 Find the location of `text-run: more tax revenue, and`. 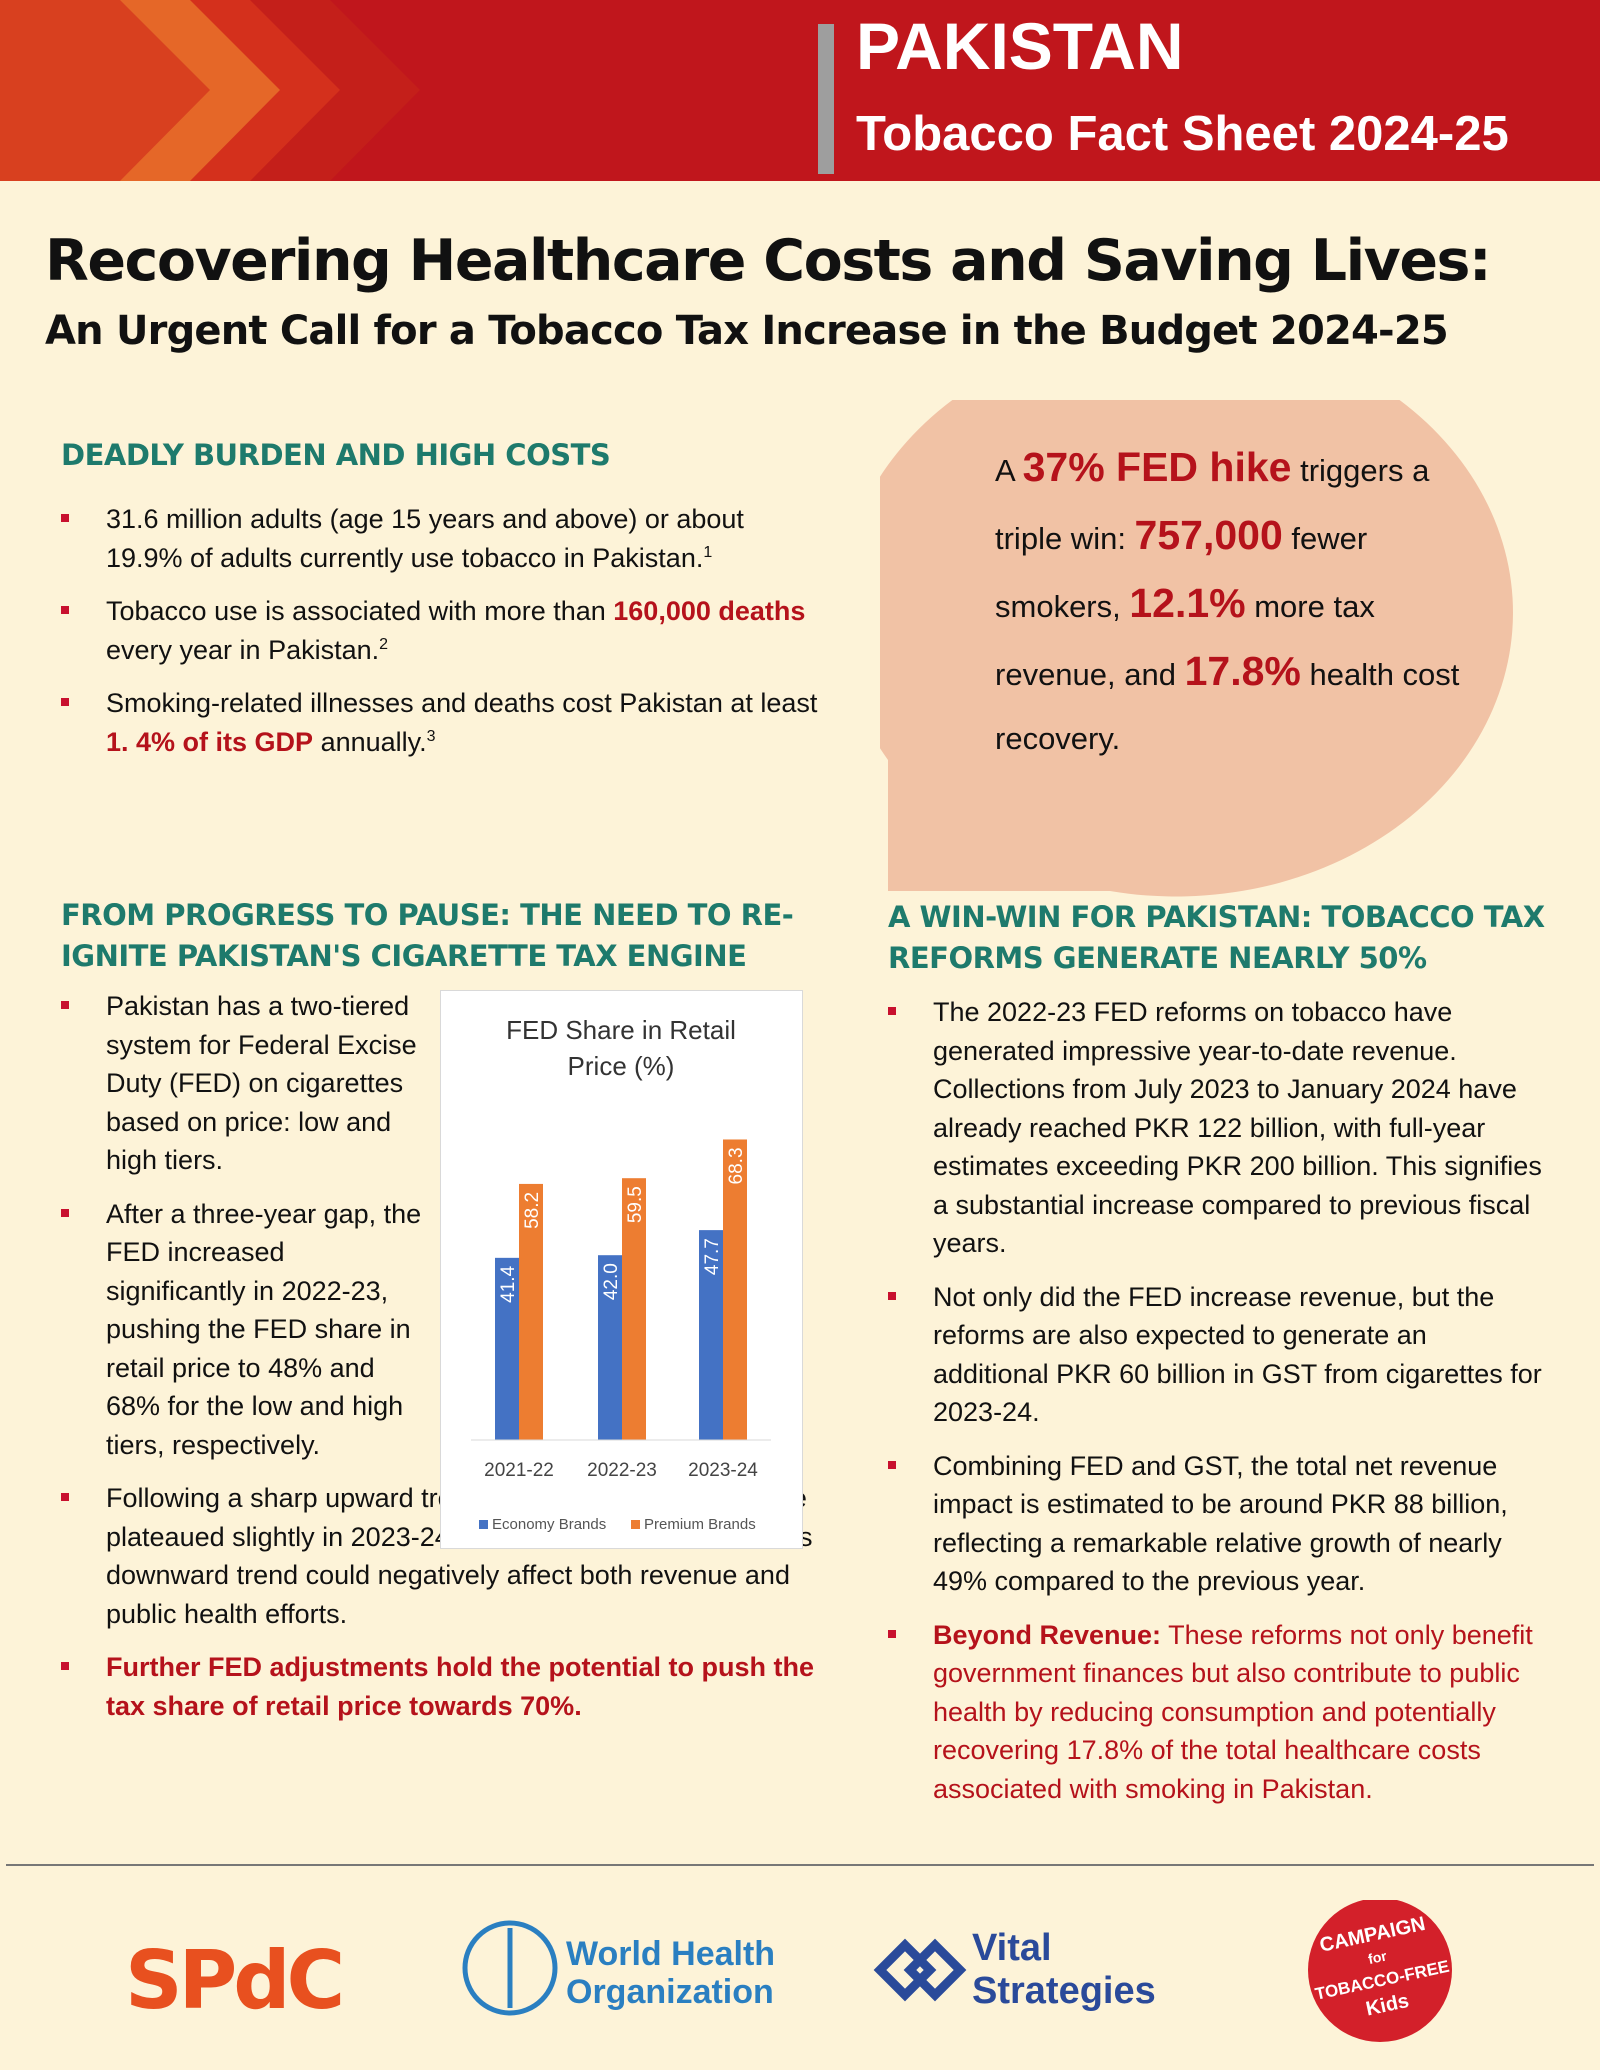

text-run: more tax revenue, and is located at coordinates (1185, 640).